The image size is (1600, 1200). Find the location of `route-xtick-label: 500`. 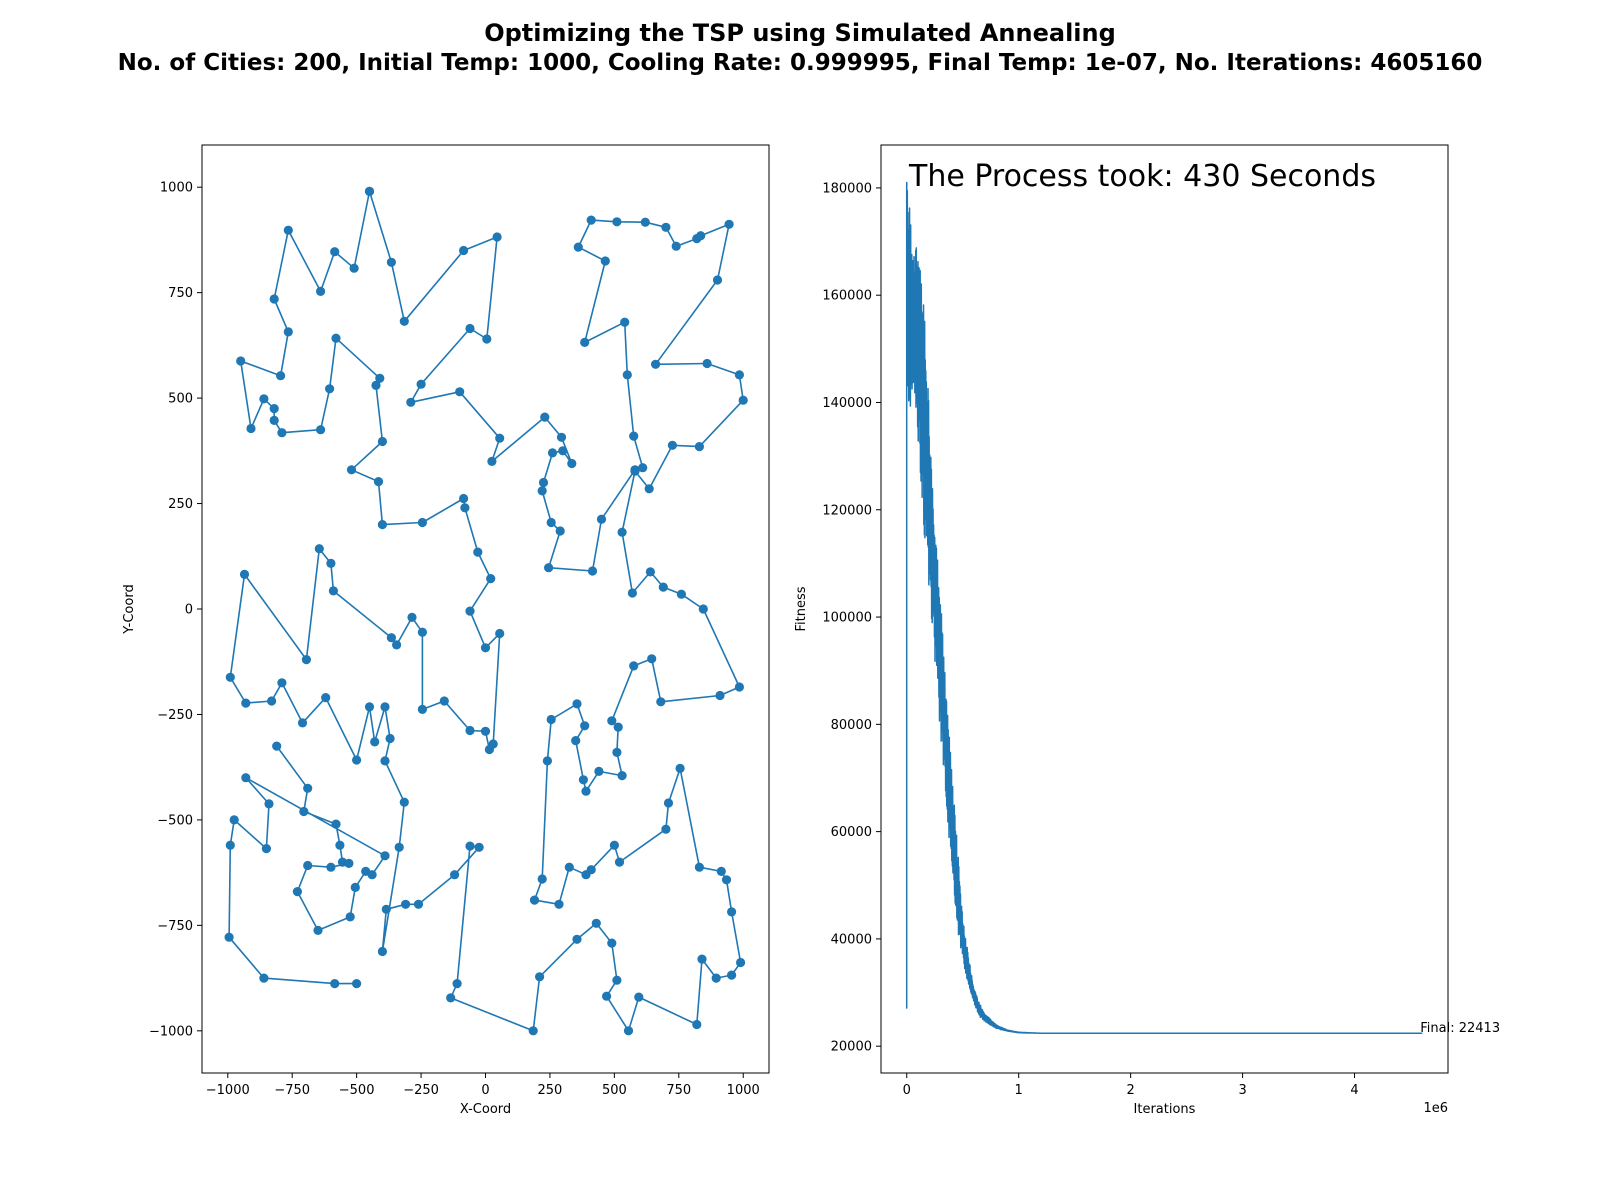

route-xtick-label: 500 is located at coordinates (614, 1090).